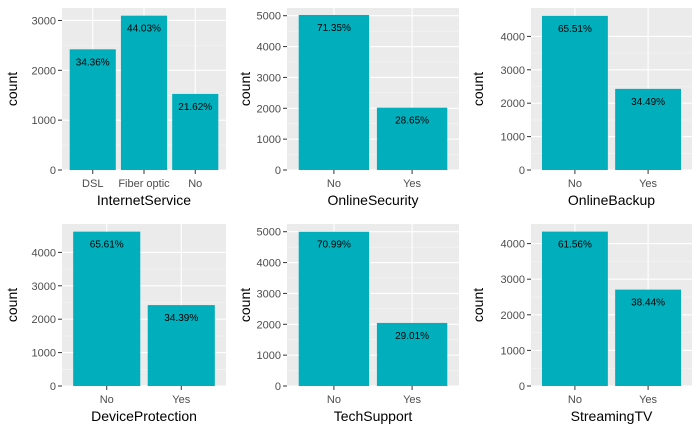 The width and height of the screenshot is (700, 432). I want to click on bar-data-label: 29.01%, so click(412, 336).